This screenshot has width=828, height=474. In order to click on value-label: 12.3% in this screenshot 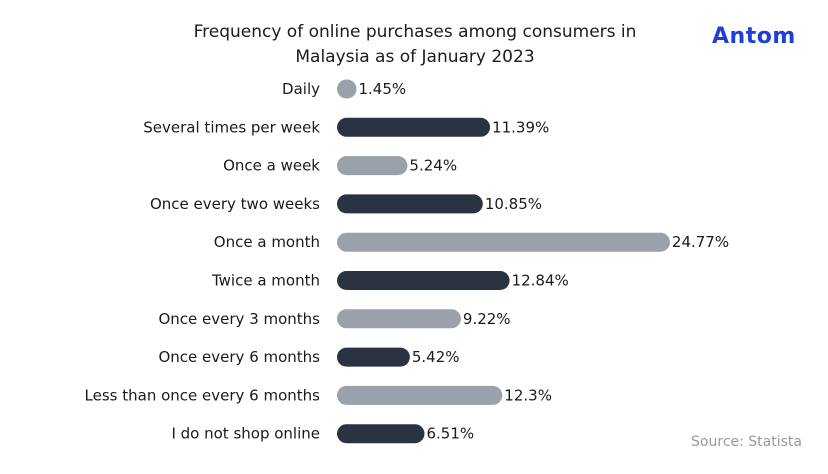, I will do `click(528, 395)`.